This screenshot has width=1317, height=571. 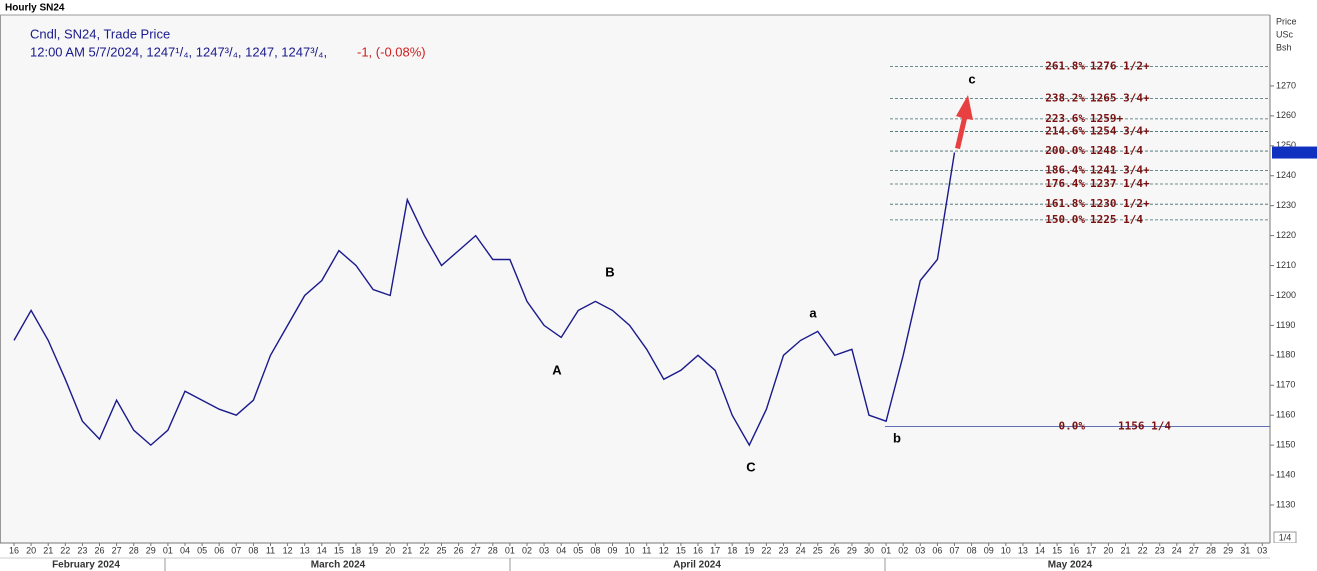 I want to click on x-tick-label: 14, so click(x=322, y=550).